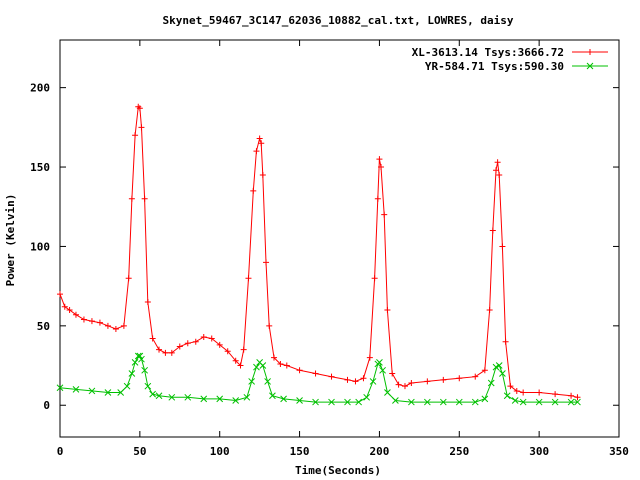 The width and height of the screenshot is (640, 480). What do you see at coordinates (139, 451) in the screenshot?
I see `x-tick-label: 50` at bounding box center [139, 451].